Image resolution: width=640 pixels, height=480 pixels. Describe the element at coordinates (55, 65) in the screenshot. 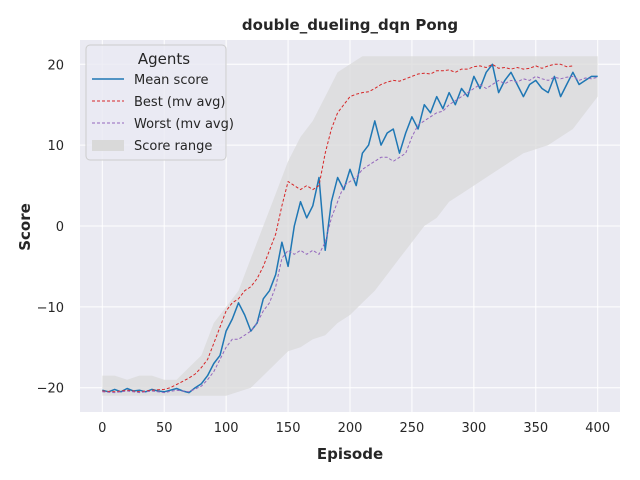

I see `y-tick-label: 20` at that location.